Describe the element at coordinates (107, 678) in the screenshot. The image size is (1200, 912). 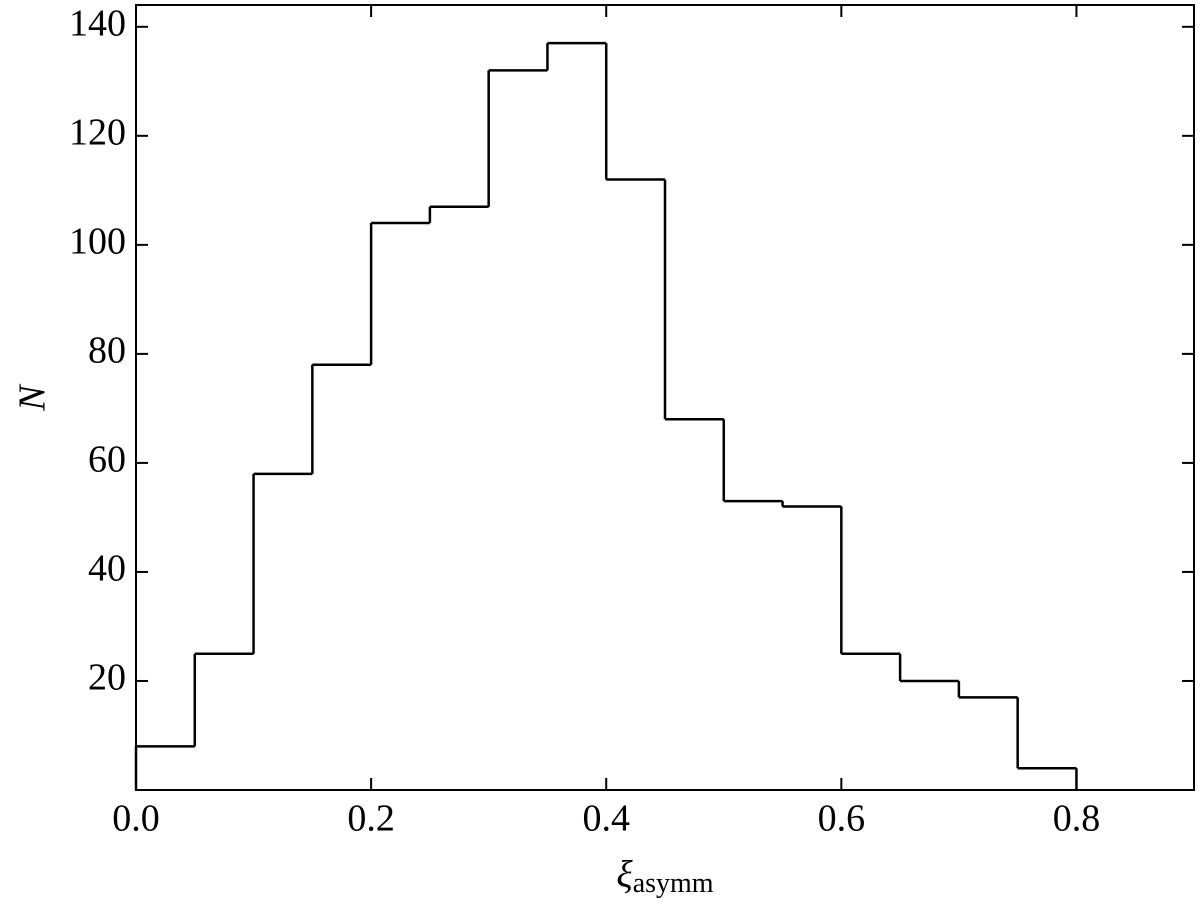
I see `y-tick-label: 20` at that location.